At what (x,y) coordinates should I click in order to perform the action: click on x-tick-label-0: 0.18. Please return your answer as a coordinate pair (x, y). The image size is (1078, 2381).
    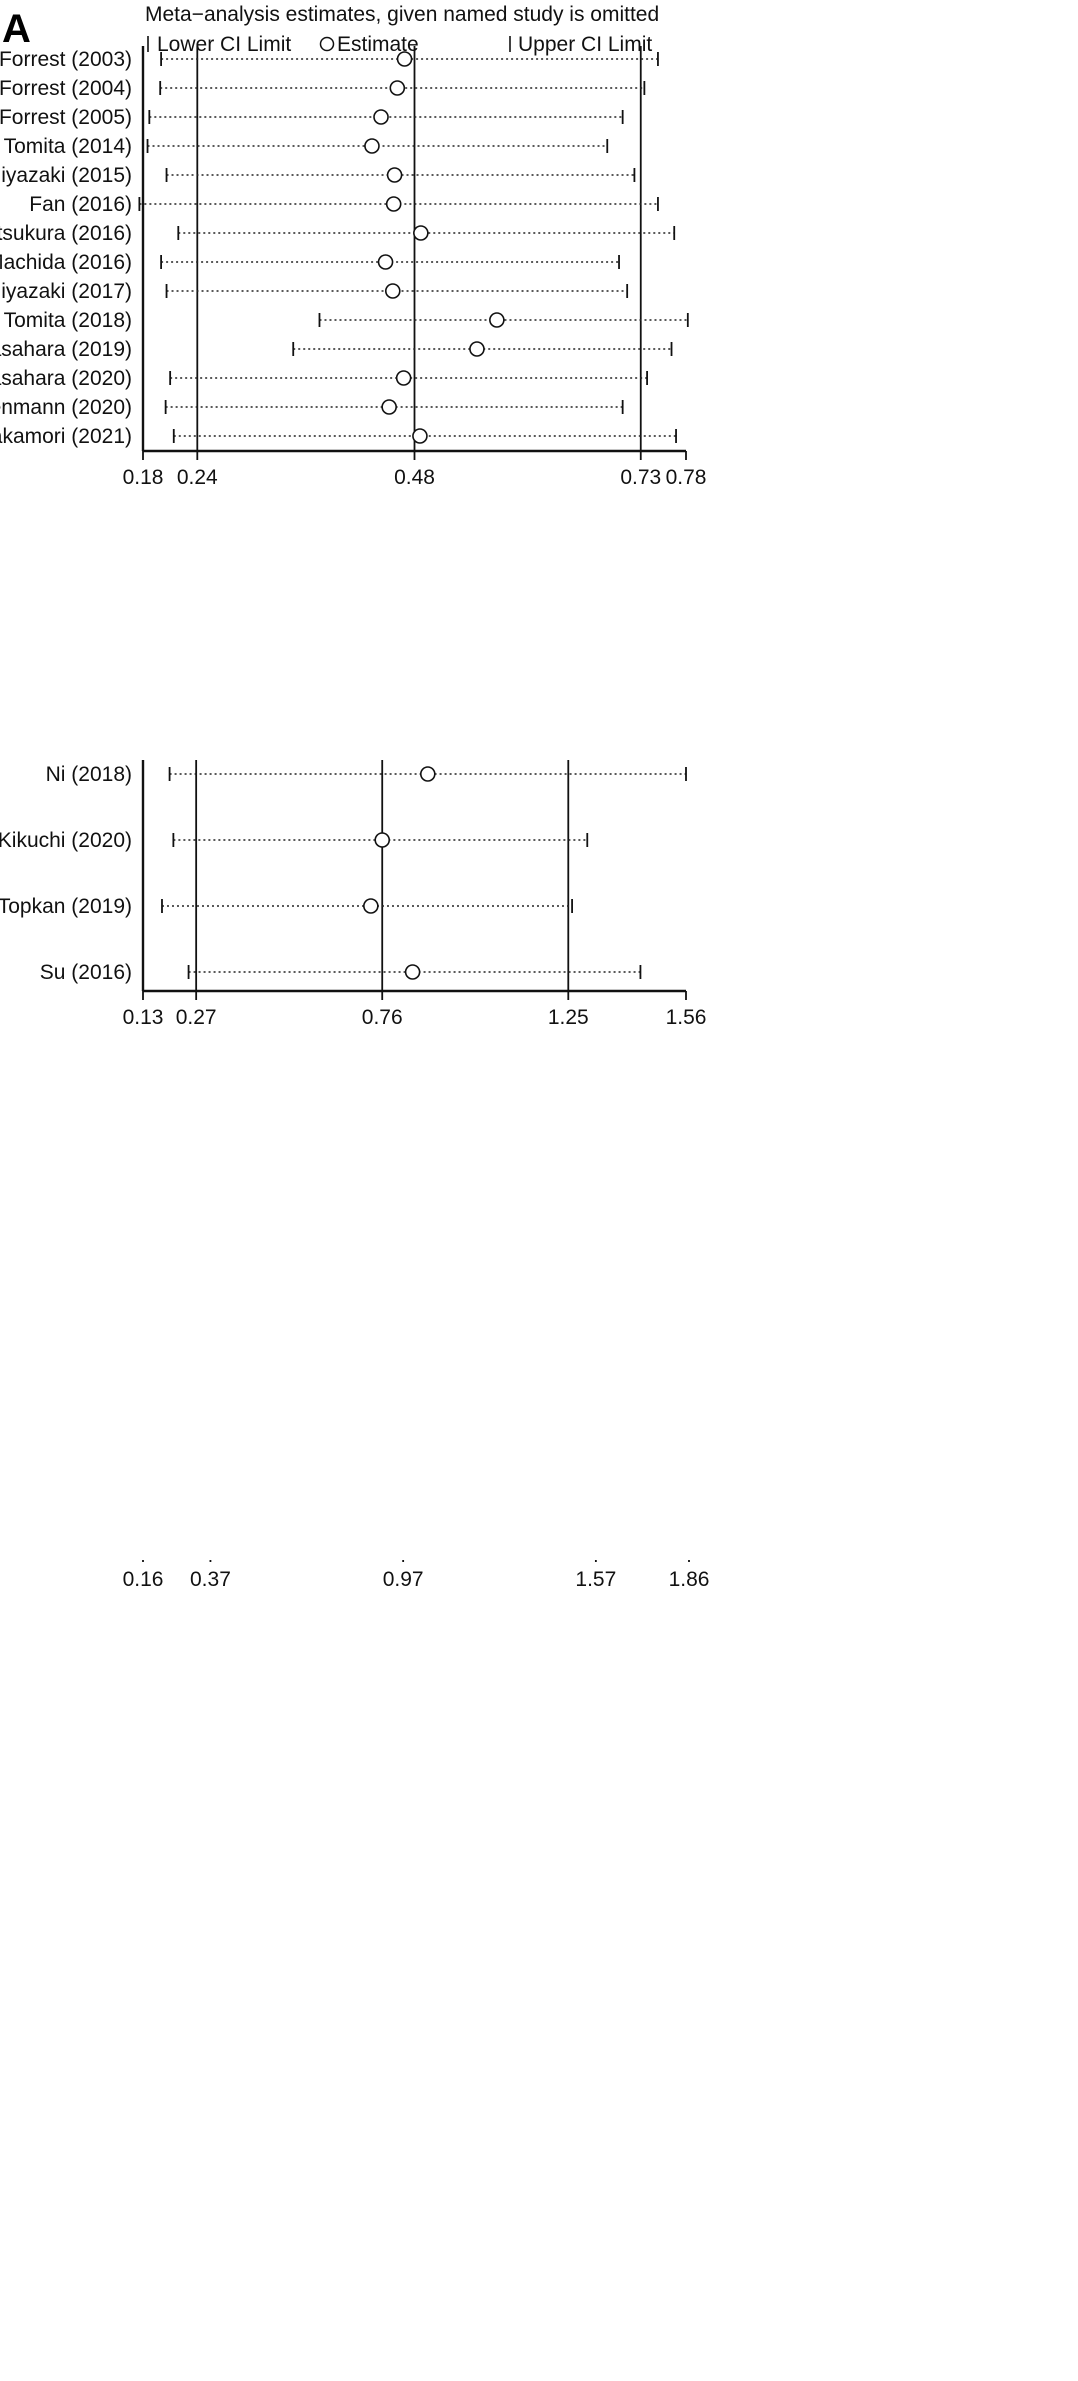
    Looking at the image, I should click on (143, 477).